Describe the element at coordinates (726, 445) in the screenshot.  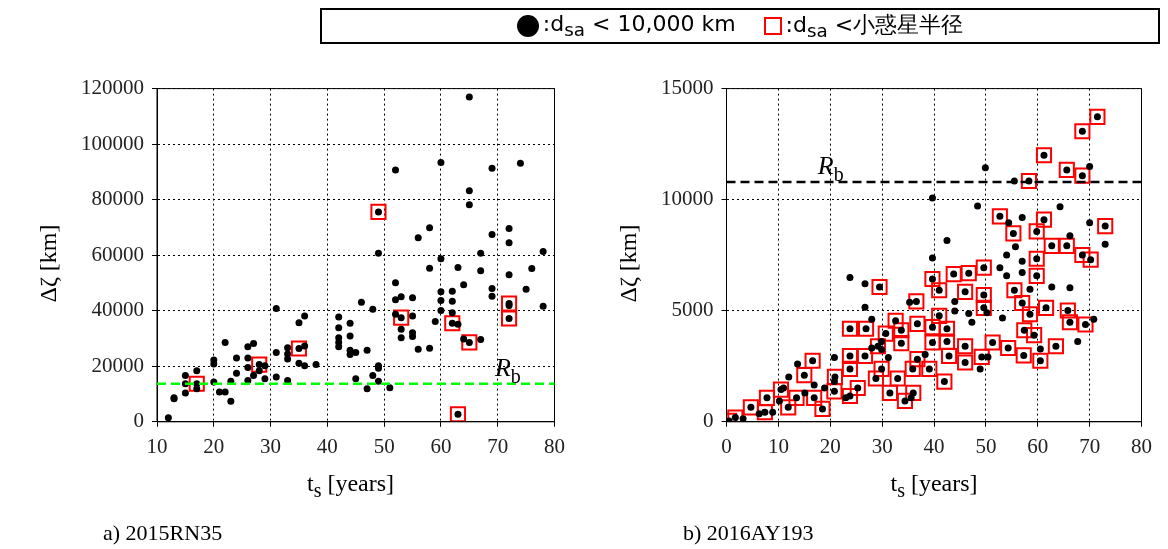
I see `x-tick-label: 0` at that location.